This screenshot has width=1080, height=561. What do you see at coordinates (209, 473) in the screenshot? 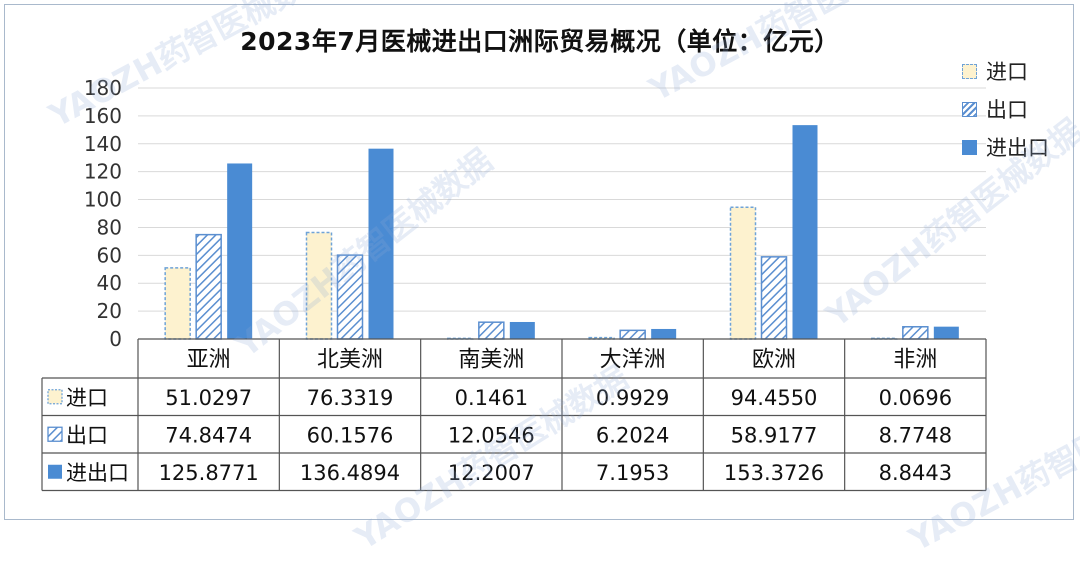
I see `data-label: 125.8771` at bounding box center [209, 473].